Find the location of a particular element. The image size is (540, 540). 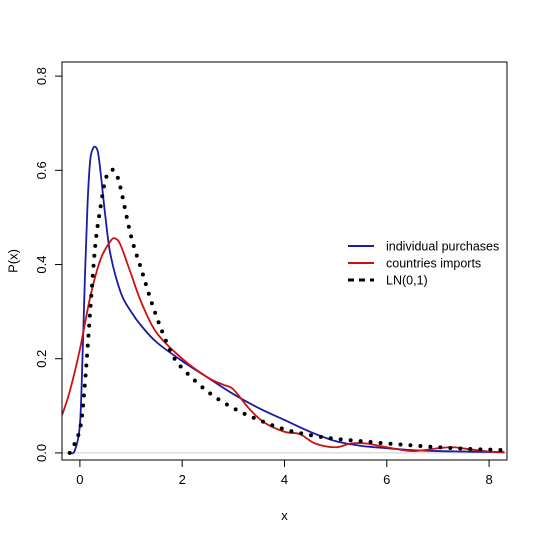

y-tick-label: 0.8 is located at coordinates (41, 76).